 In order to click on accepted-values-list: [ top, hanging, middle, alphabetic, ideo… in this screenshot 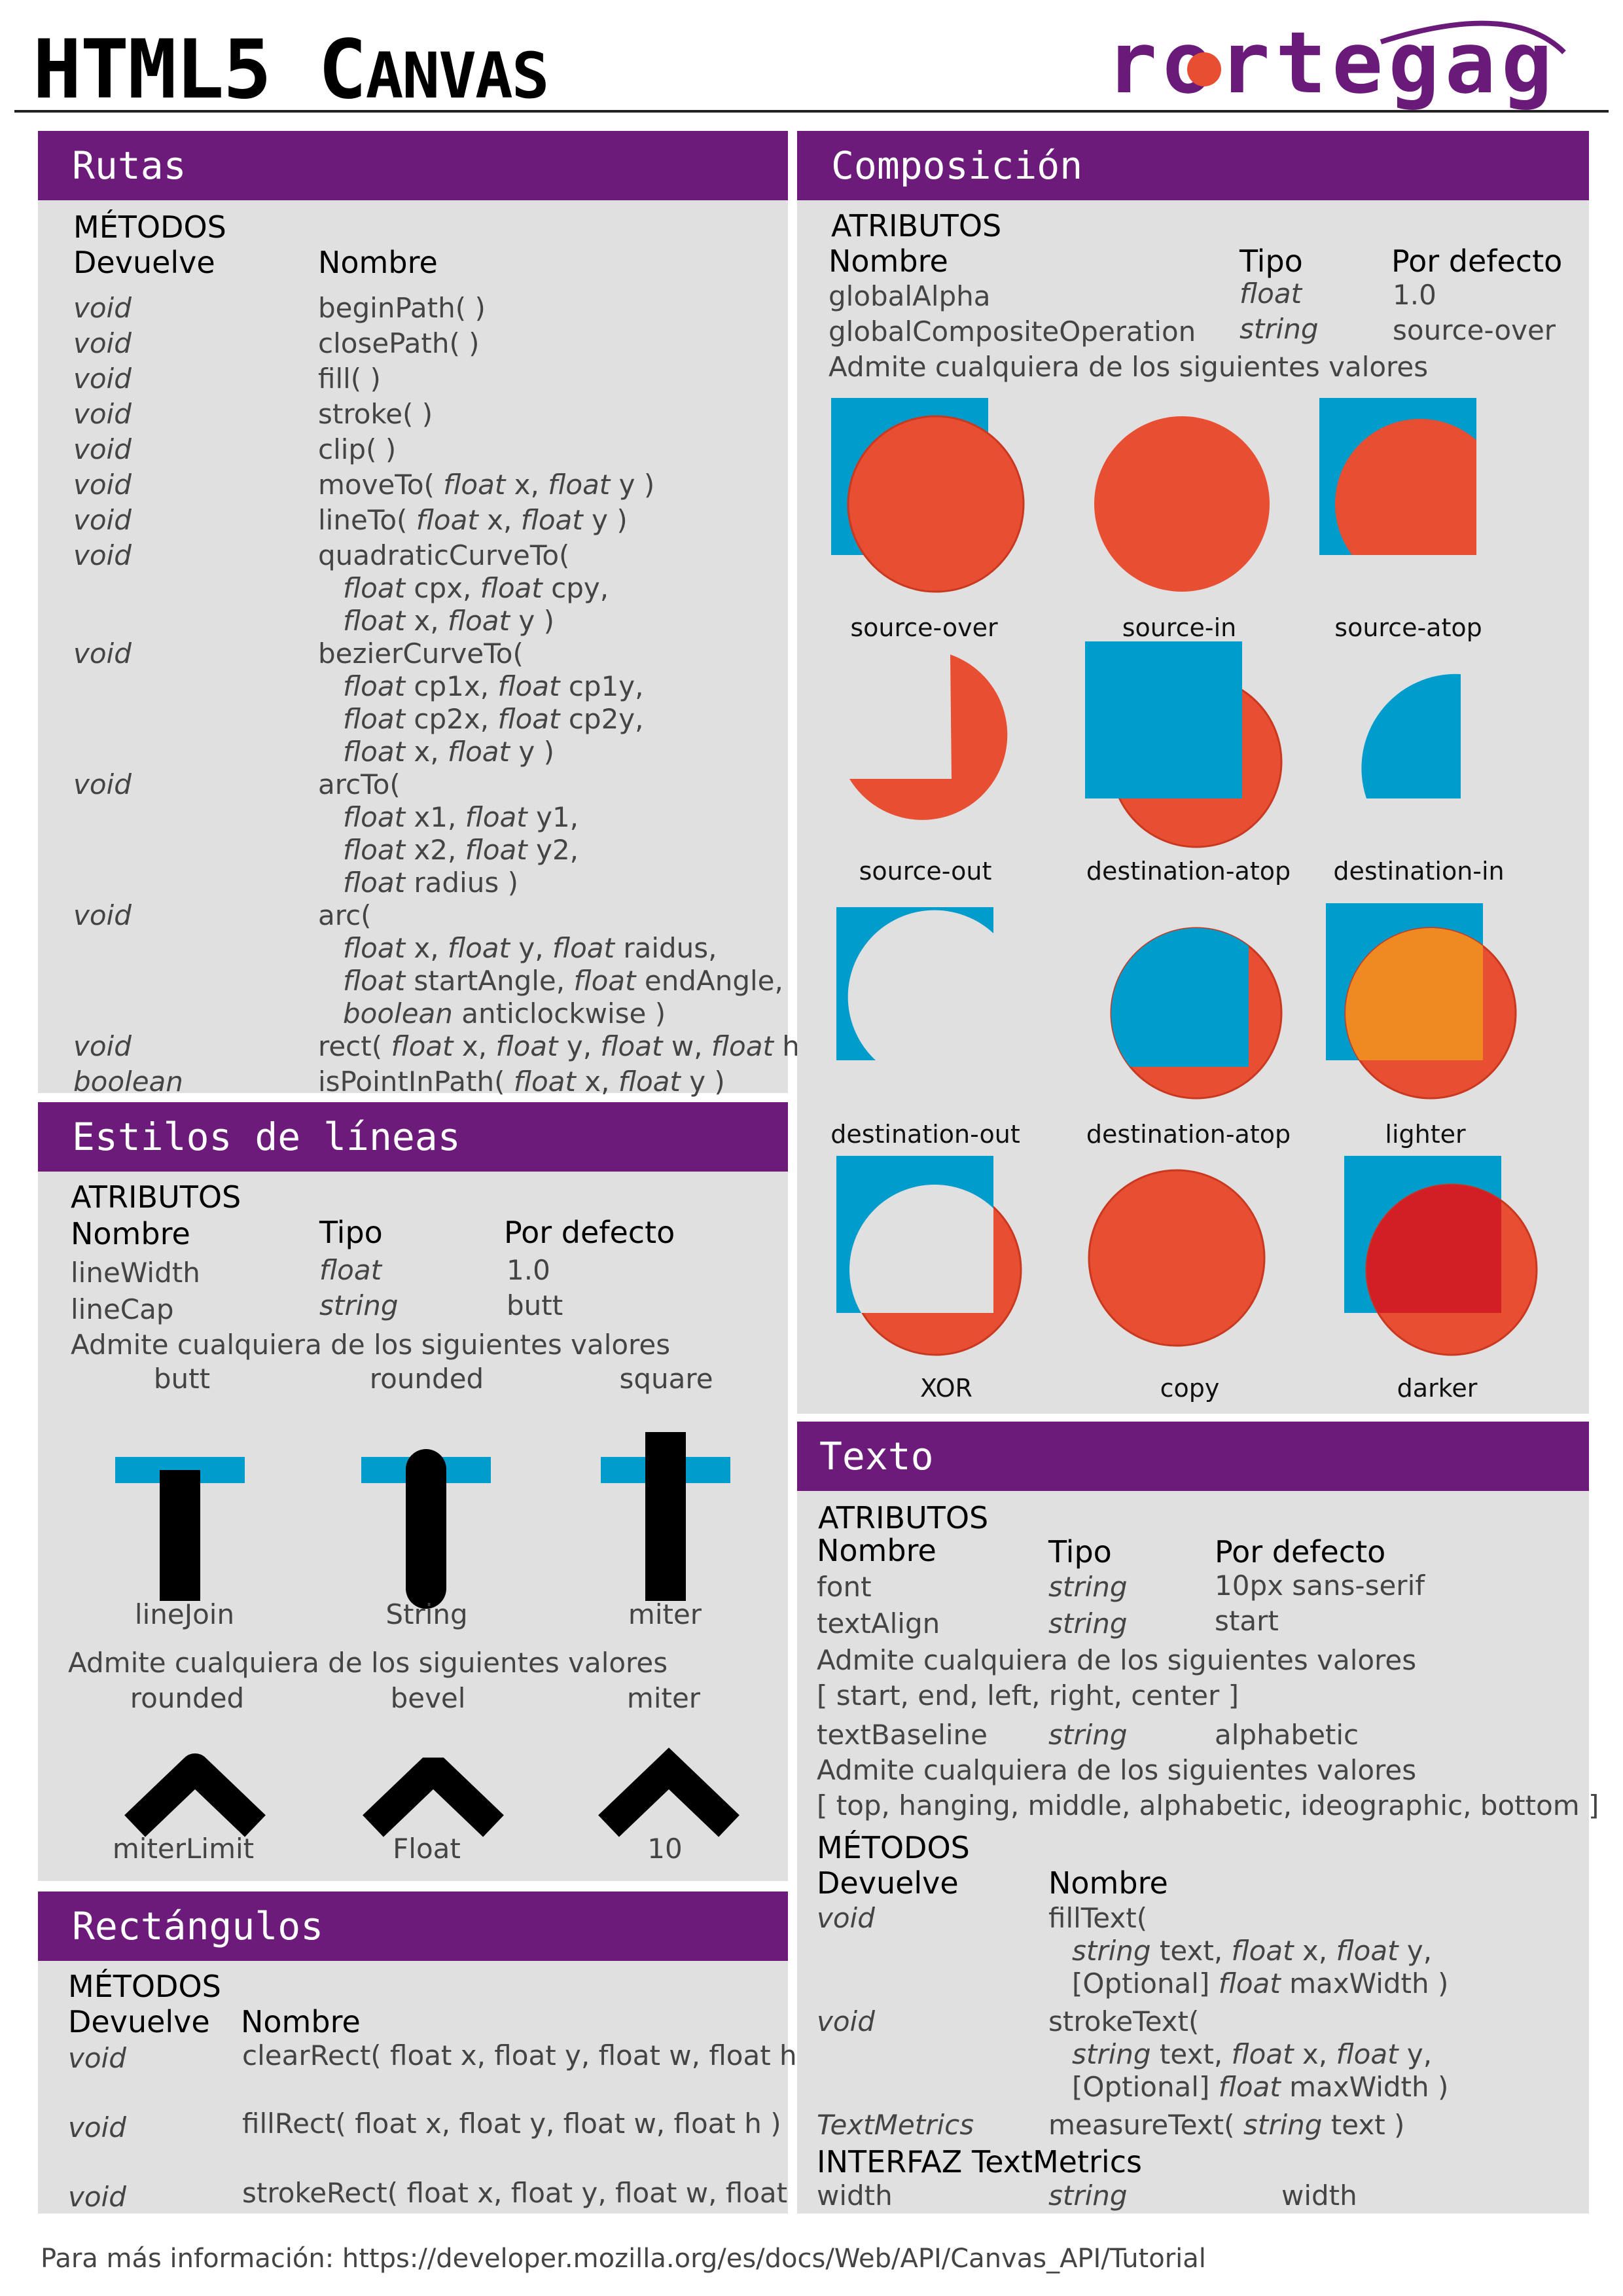, I will do `click(1208, 1805)`.